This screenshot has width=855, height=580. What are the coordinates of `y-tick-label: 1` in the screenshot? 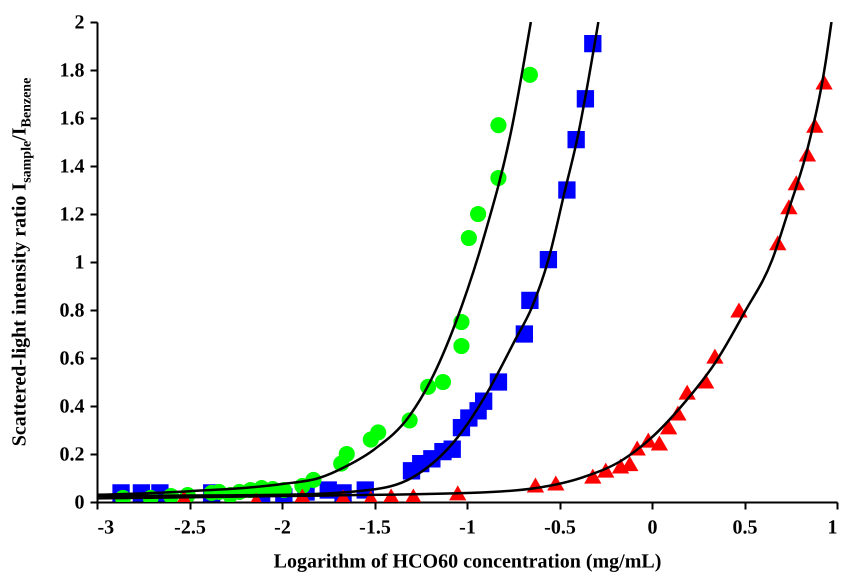 It's located at (79, 263).